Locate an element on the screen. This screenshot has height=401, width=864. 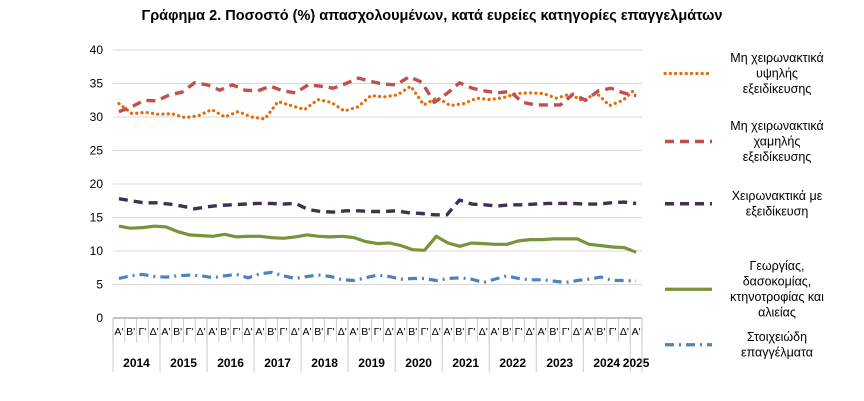
x-year-label: 2022 is located at coordinates (512, 363).